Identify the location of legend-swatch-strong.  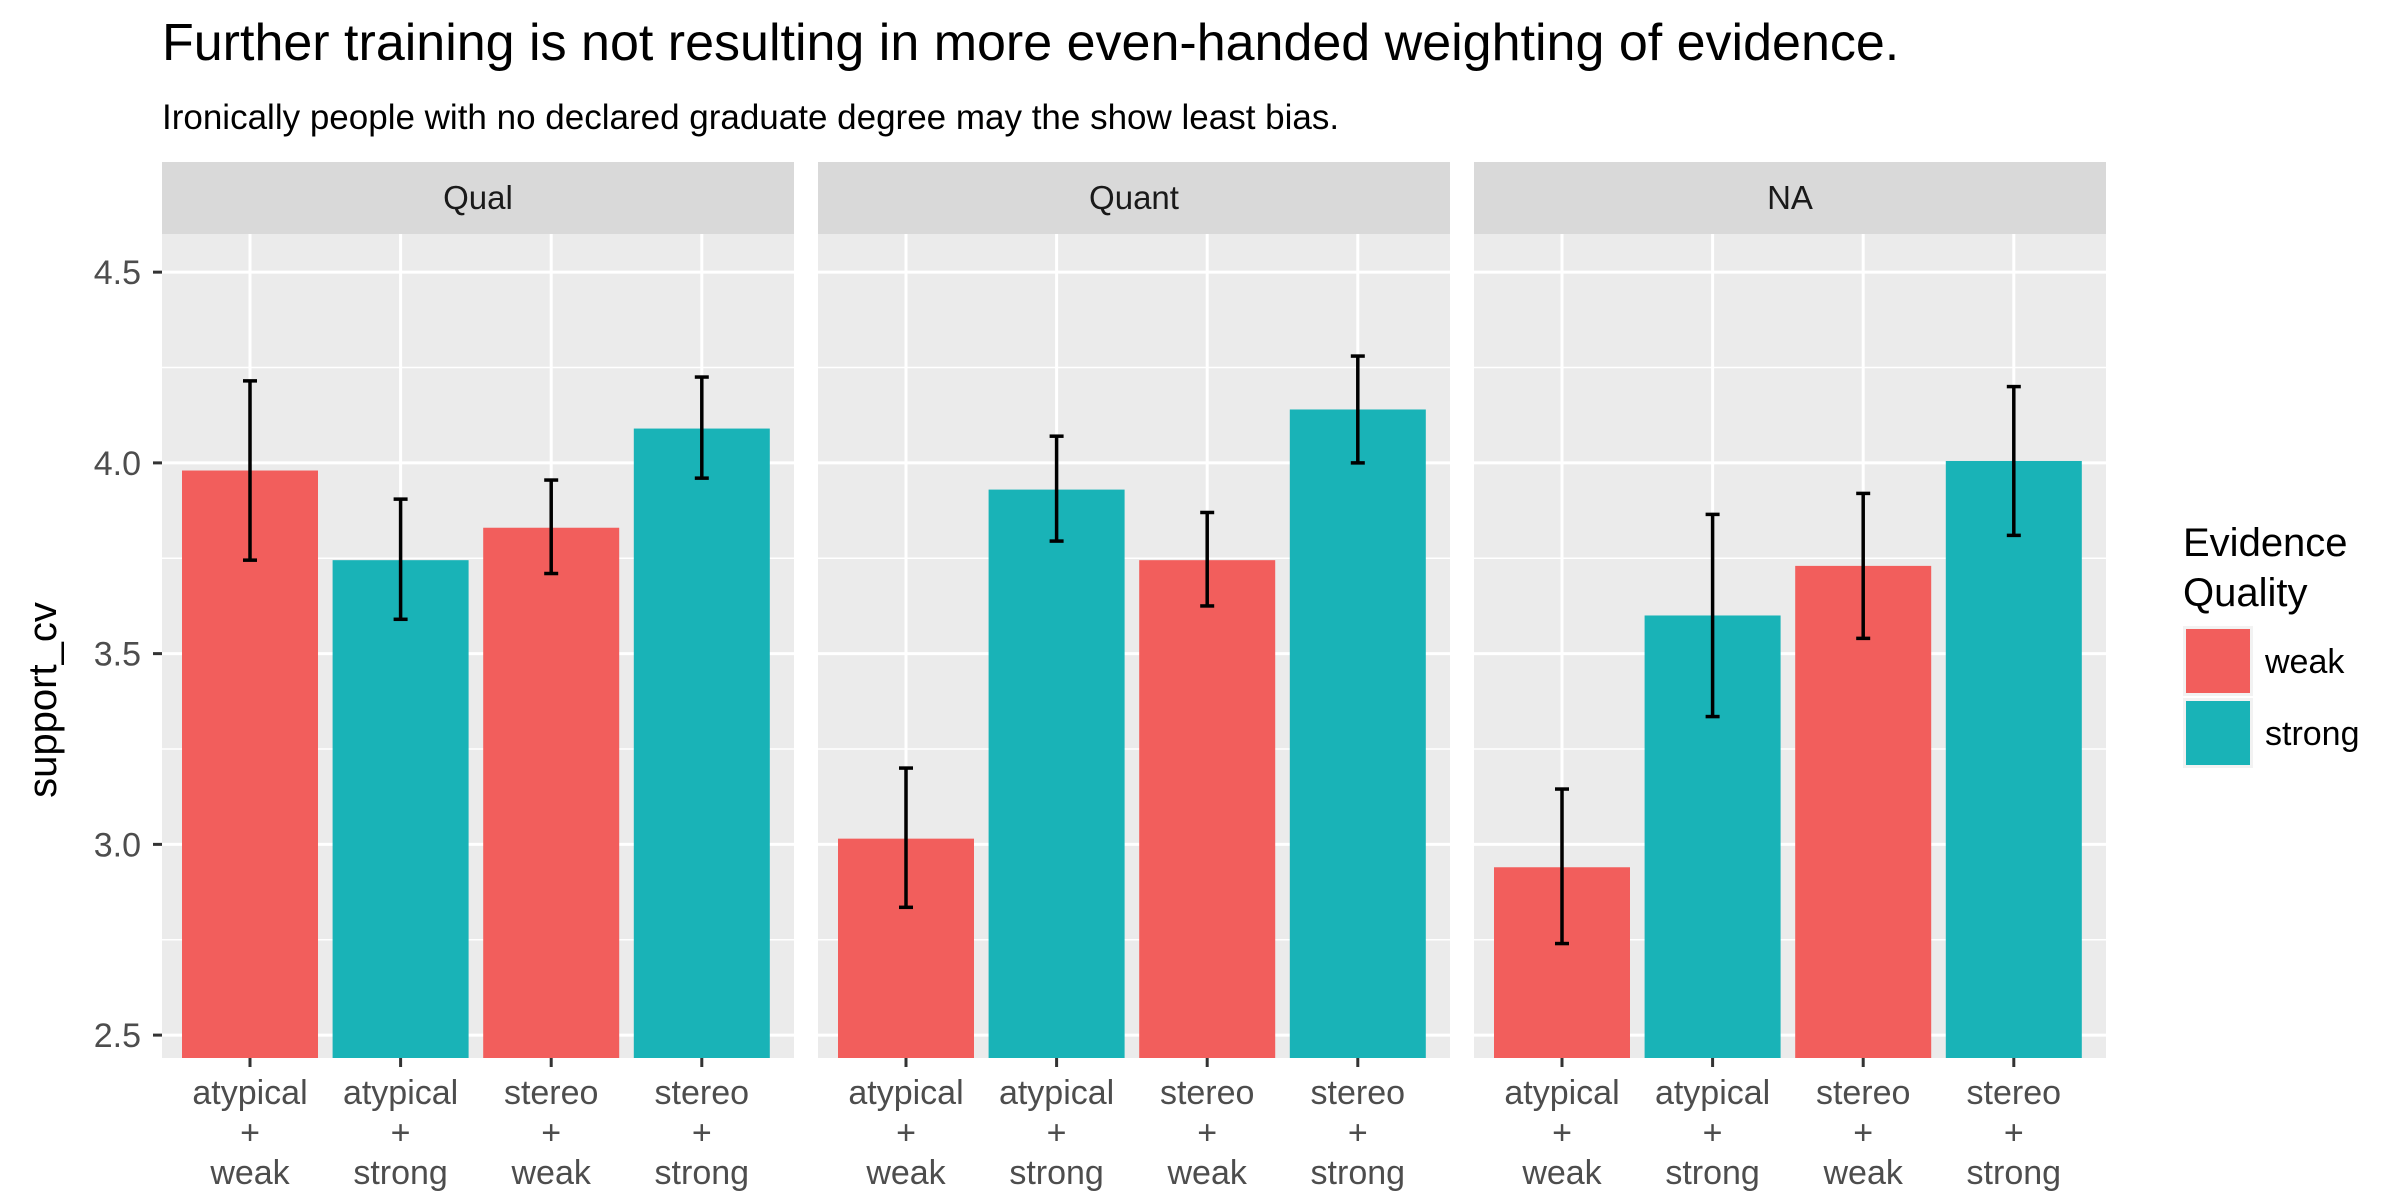
(2218, 733).